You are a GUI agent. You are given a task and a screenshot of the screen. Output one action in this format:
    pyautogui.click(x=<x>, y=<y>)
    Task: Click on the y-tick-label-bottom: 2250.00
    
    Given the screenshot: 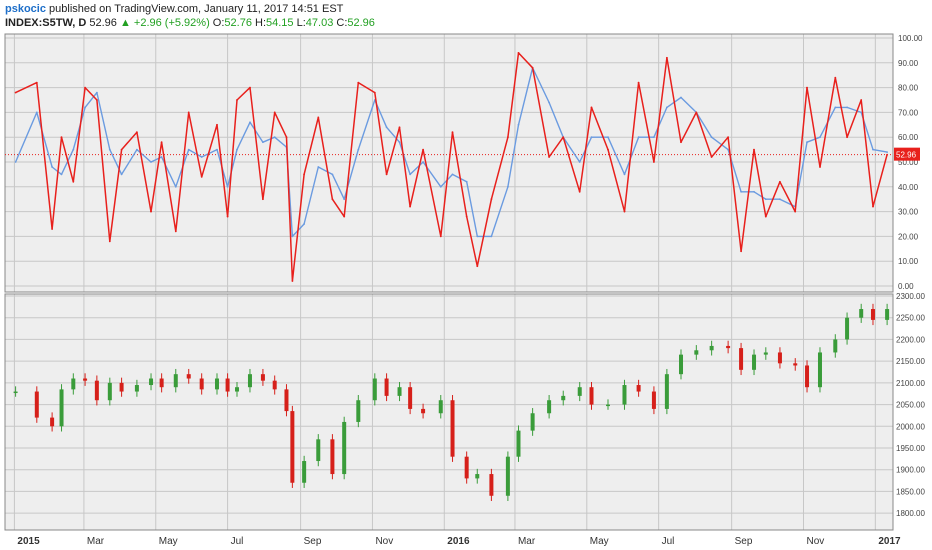 What is the action you would take?
    pyautogui.click(x=910, y=318)
    